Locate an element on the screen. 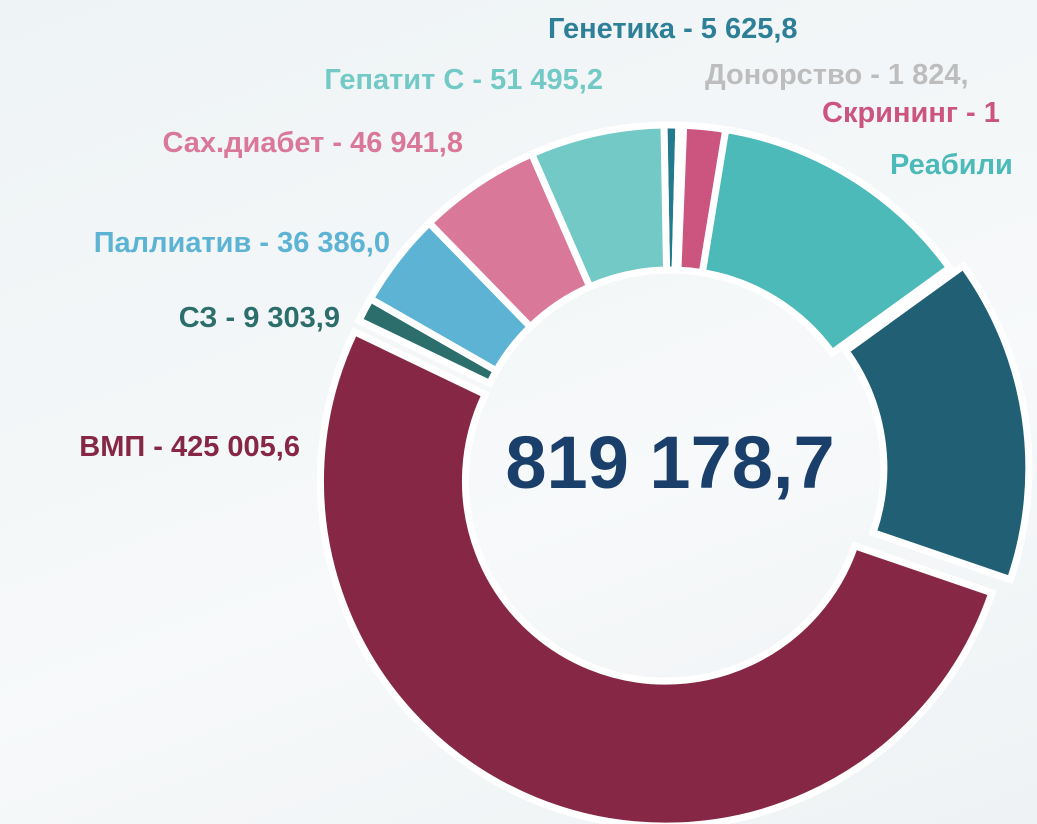 The image size is (1037, 824). slice-label: Паллиатив - 36 386,0 is located at coordinates (242, 243).